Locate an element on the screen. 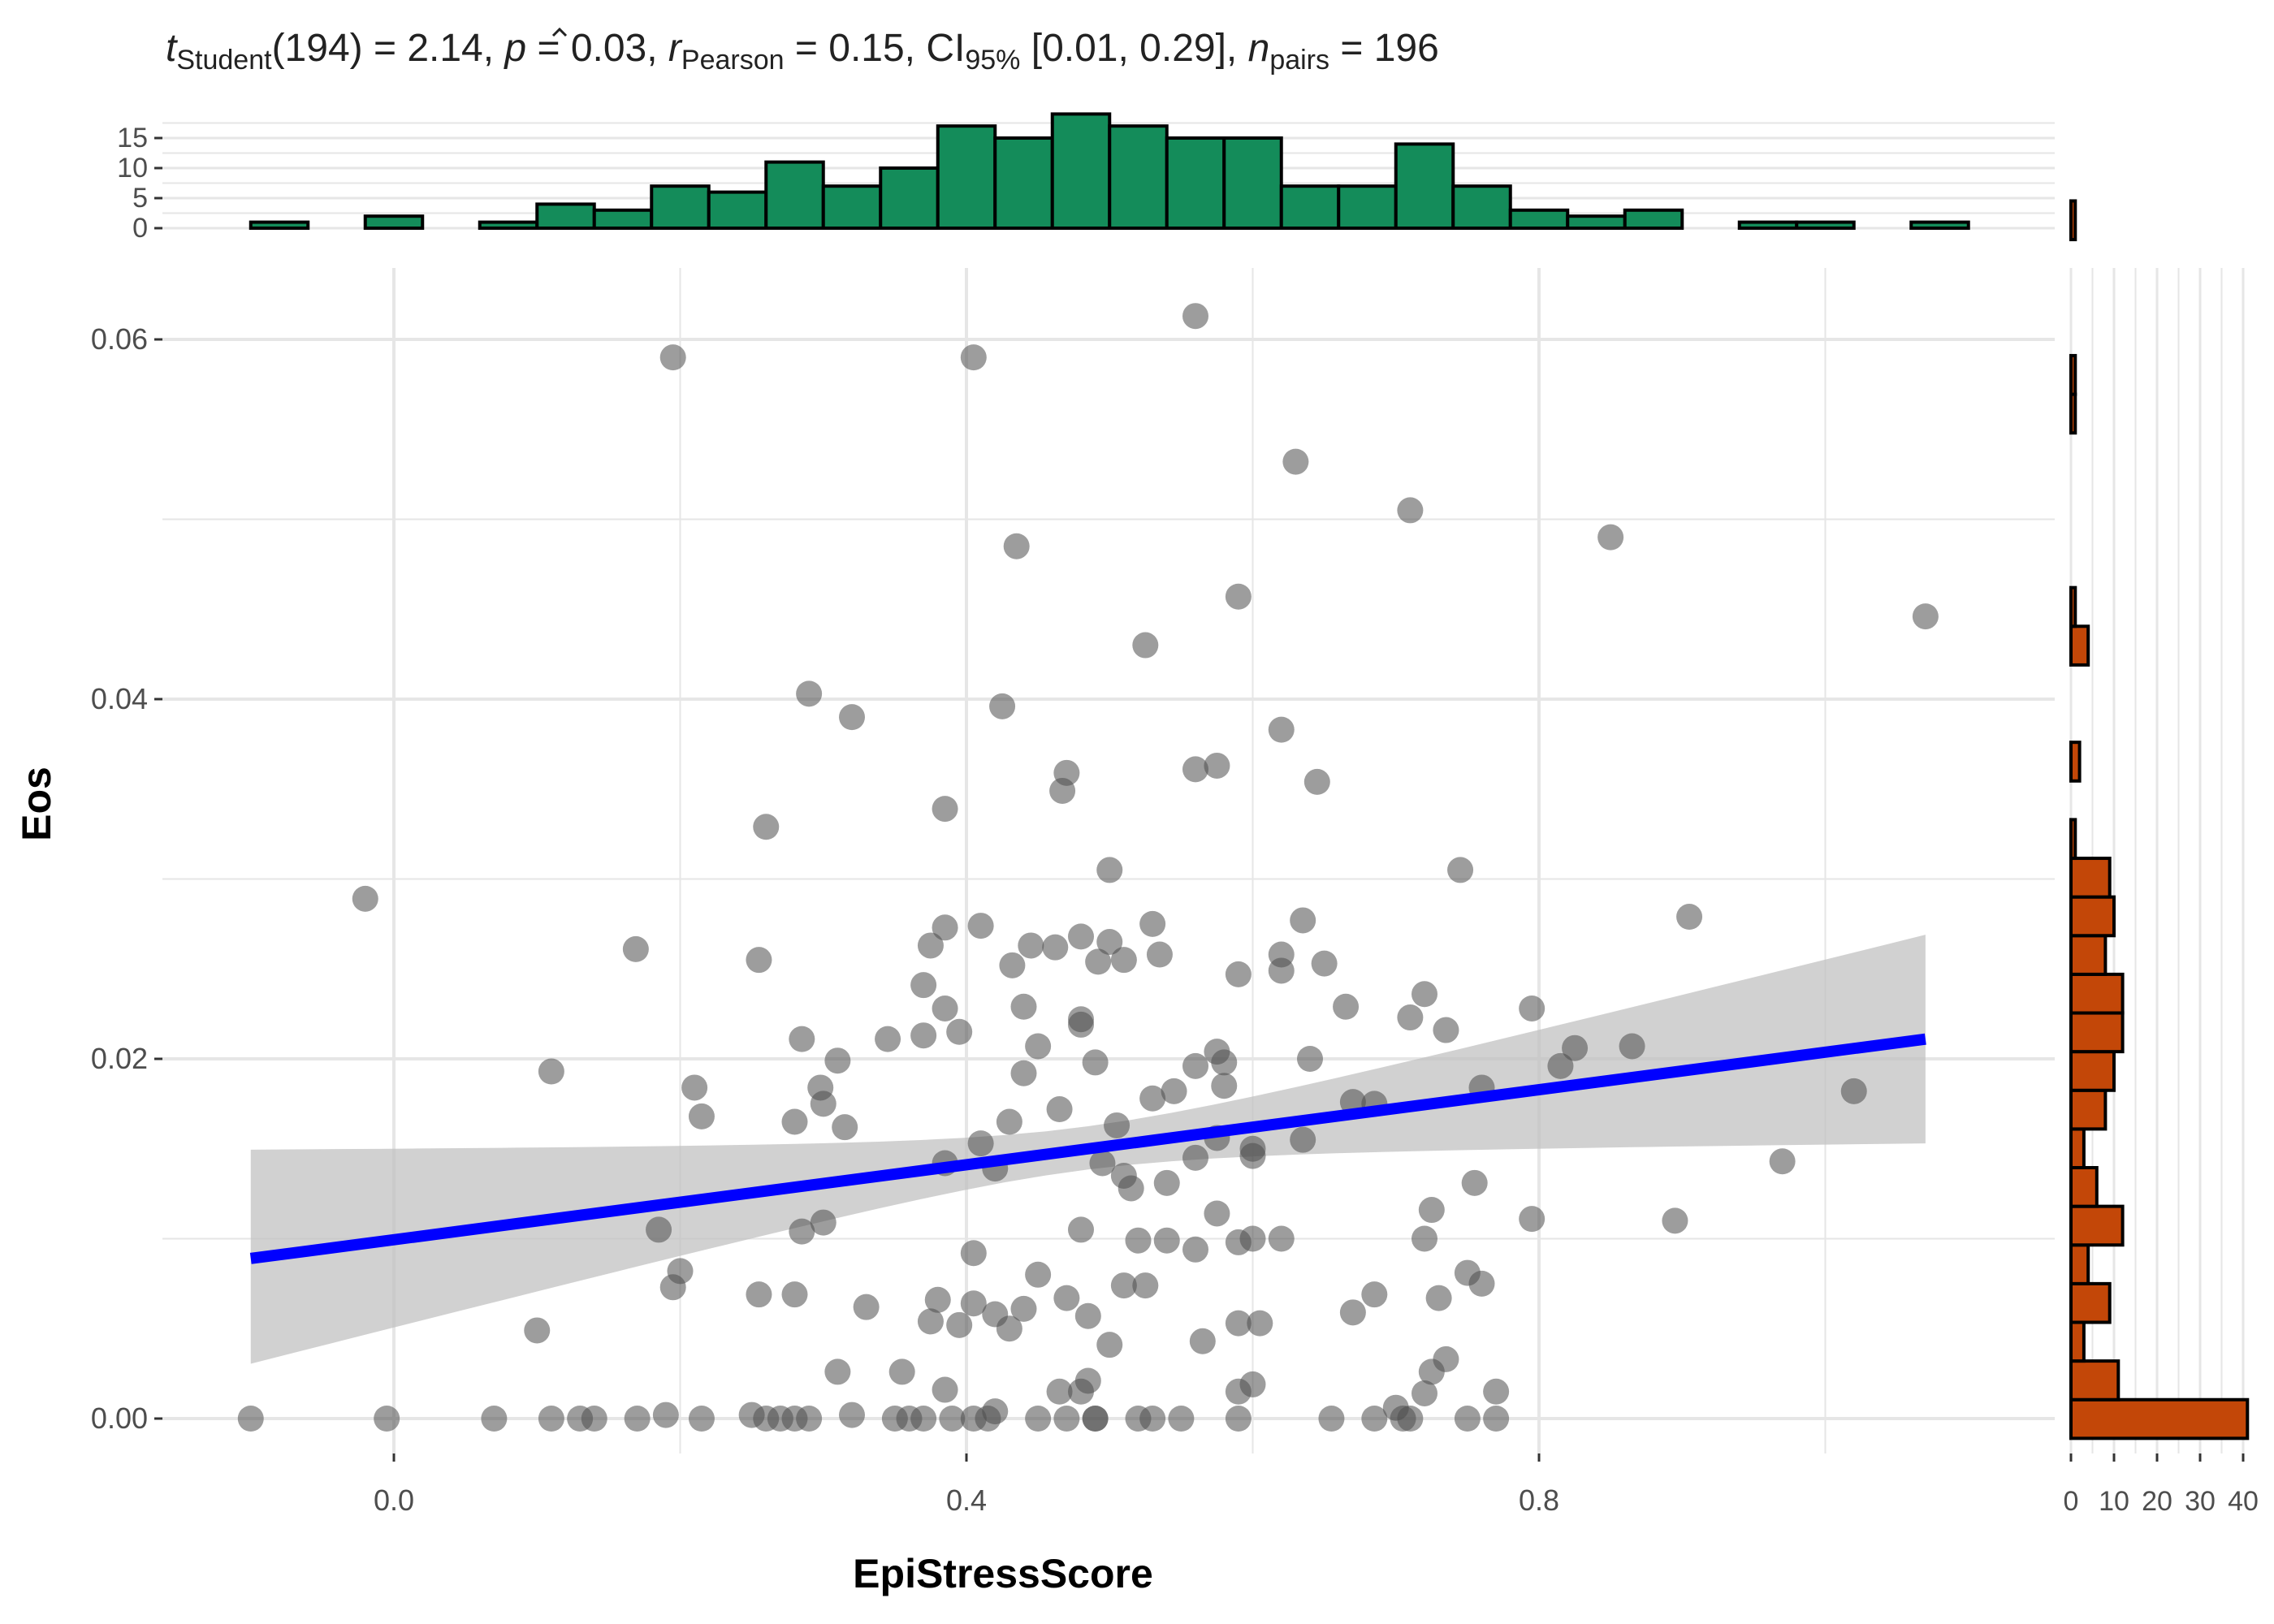  top-hist-tick-label: 10 is located at coordinates (132, 169).